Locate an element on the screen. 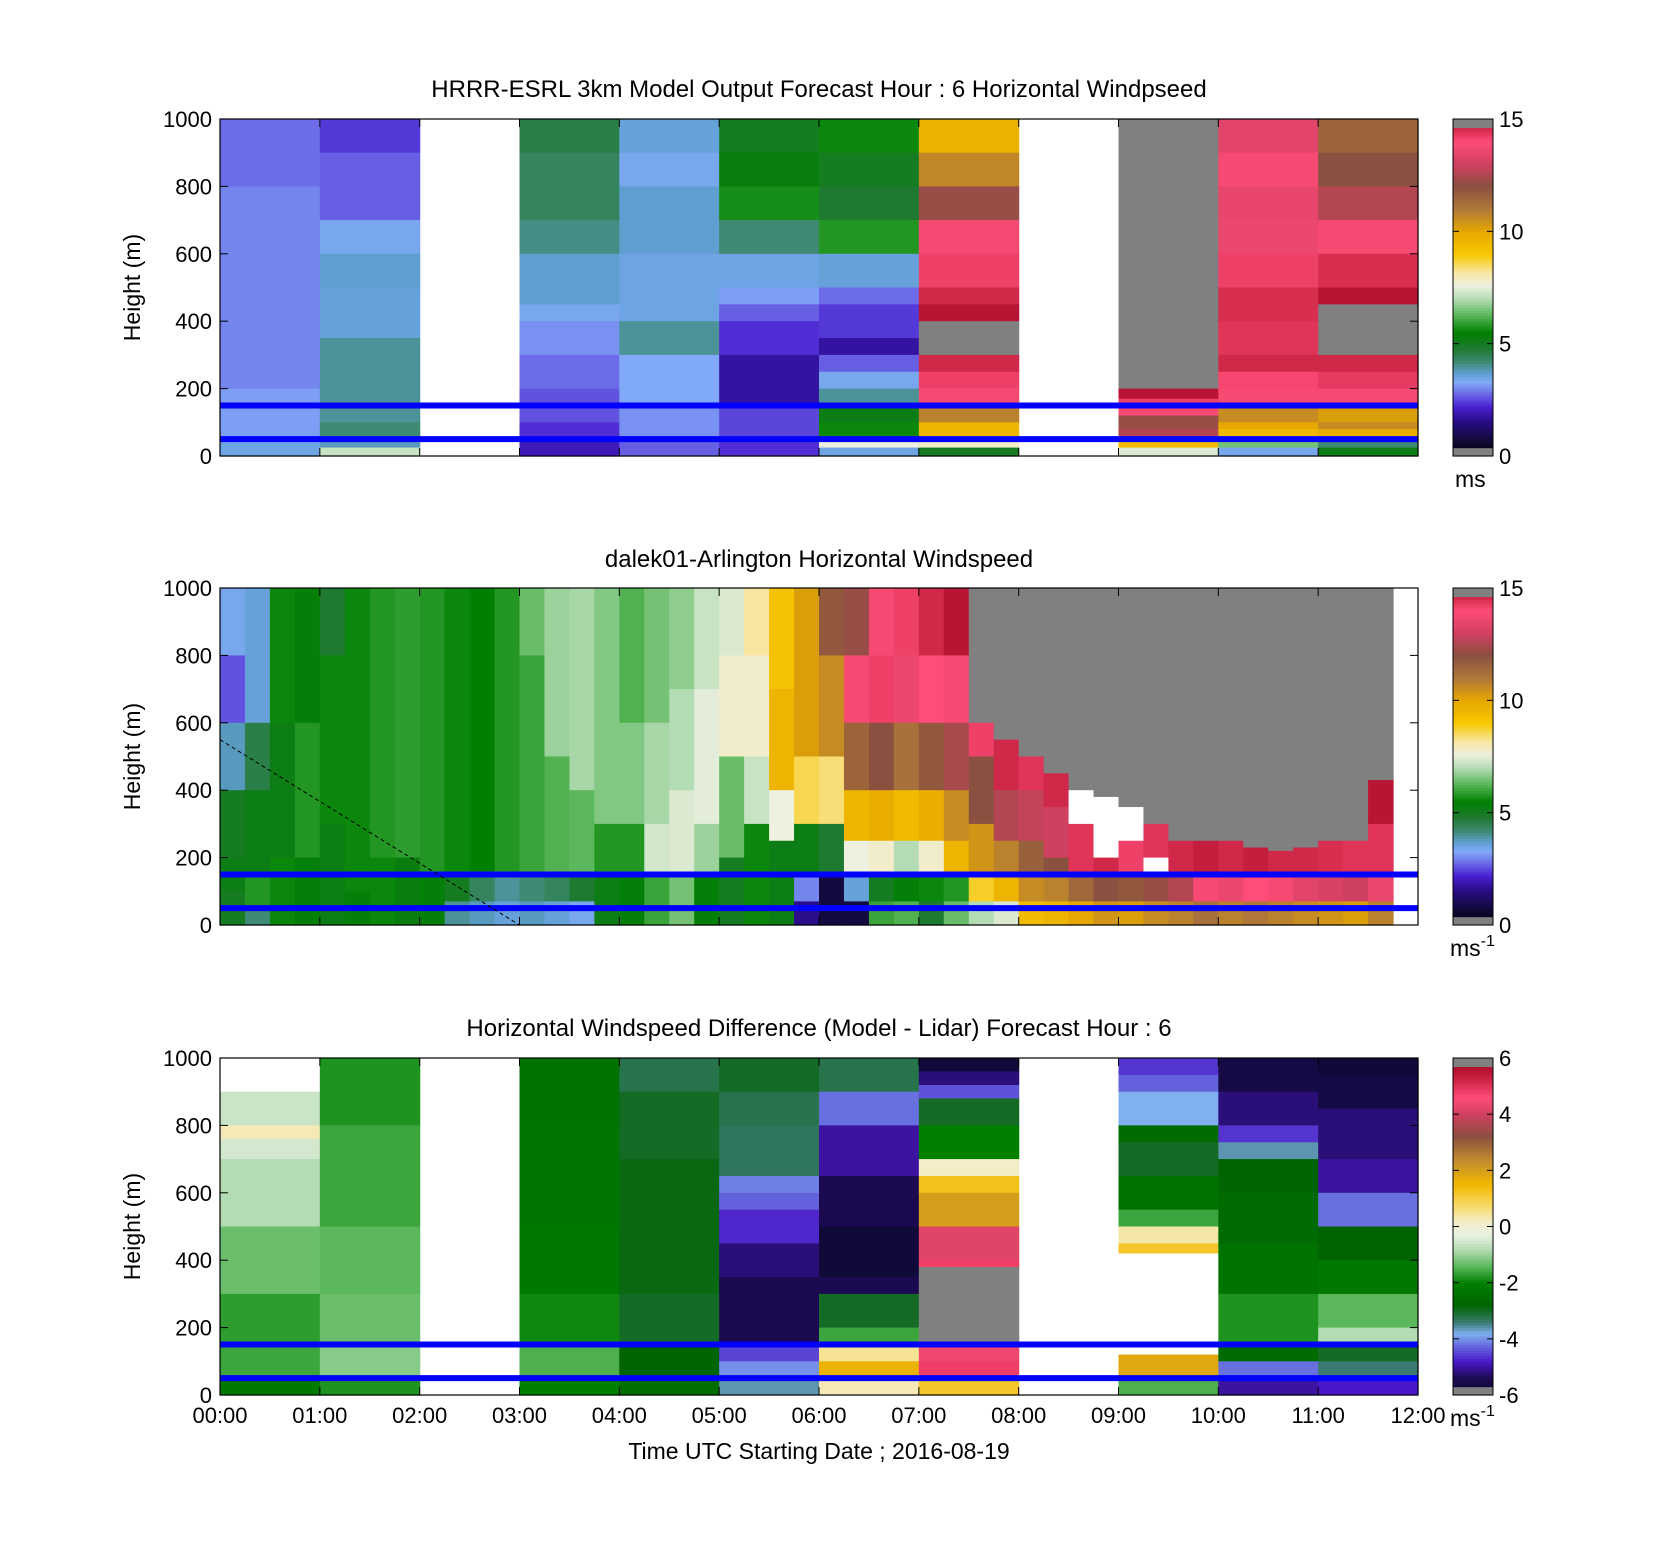 This screenshot has height=1561, width=1680. y-tick-label: 800 is located at coordinates (193, 186).